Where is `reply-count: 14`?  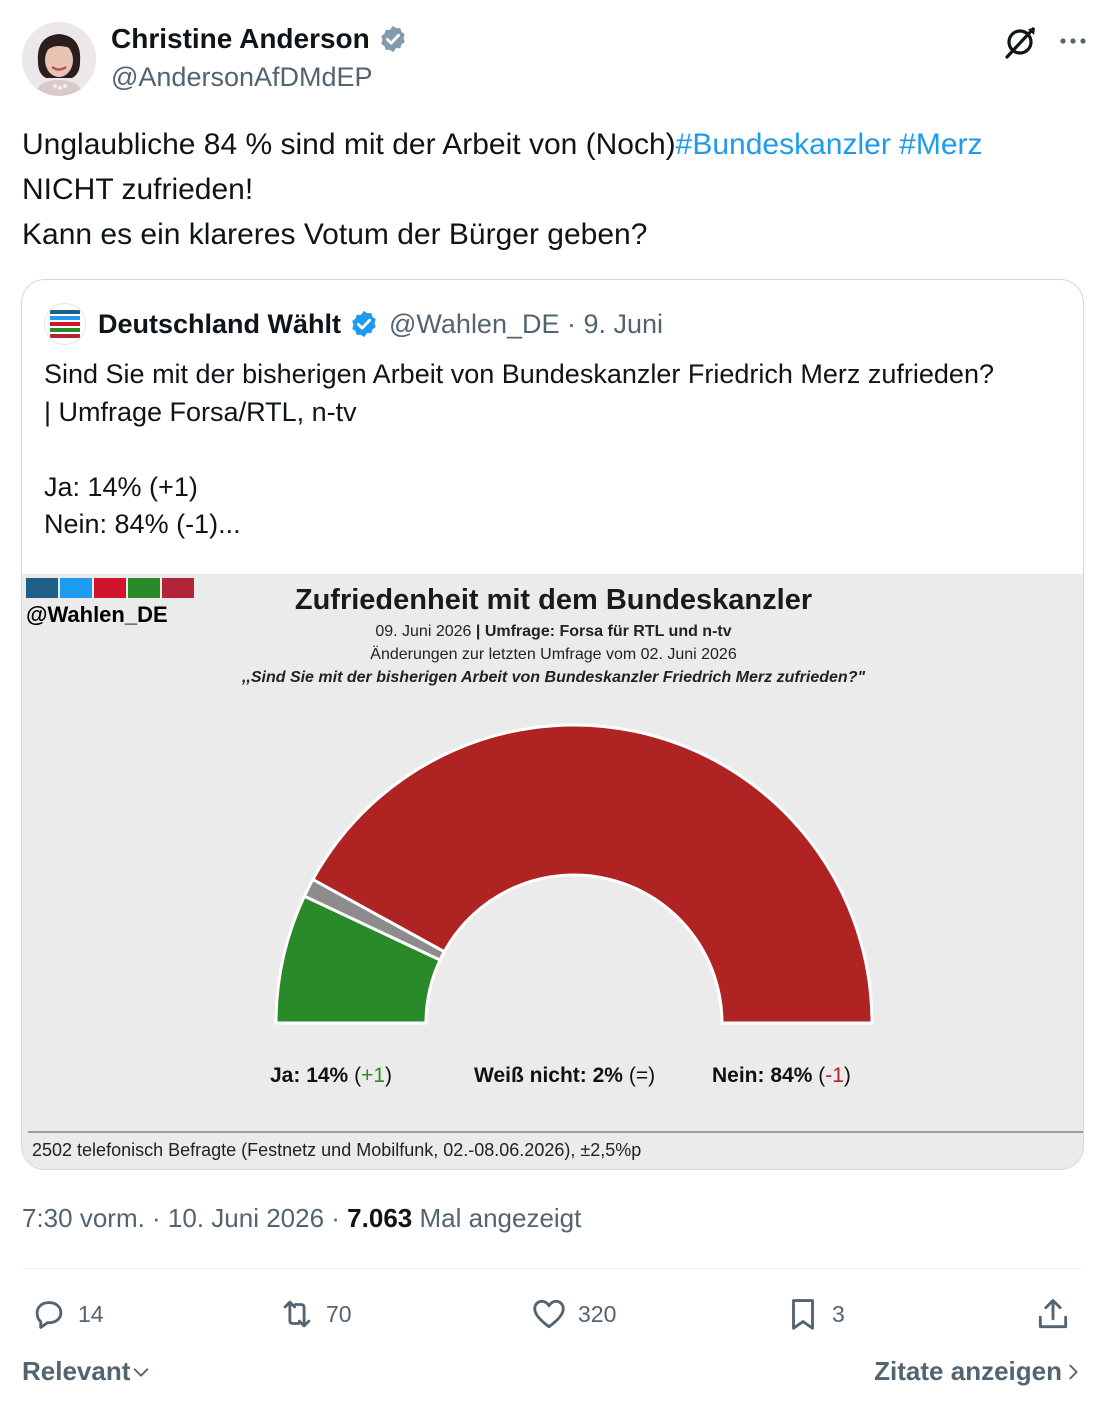 reply-count: 14 is located at coordinates (91, 1313).